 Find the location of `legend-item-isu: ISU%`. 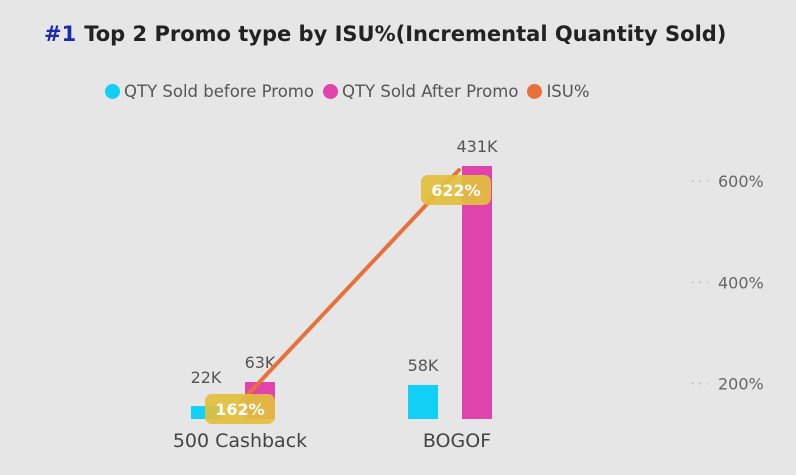

legend-item-isu: ISU% is located at coordinates (558, 91).